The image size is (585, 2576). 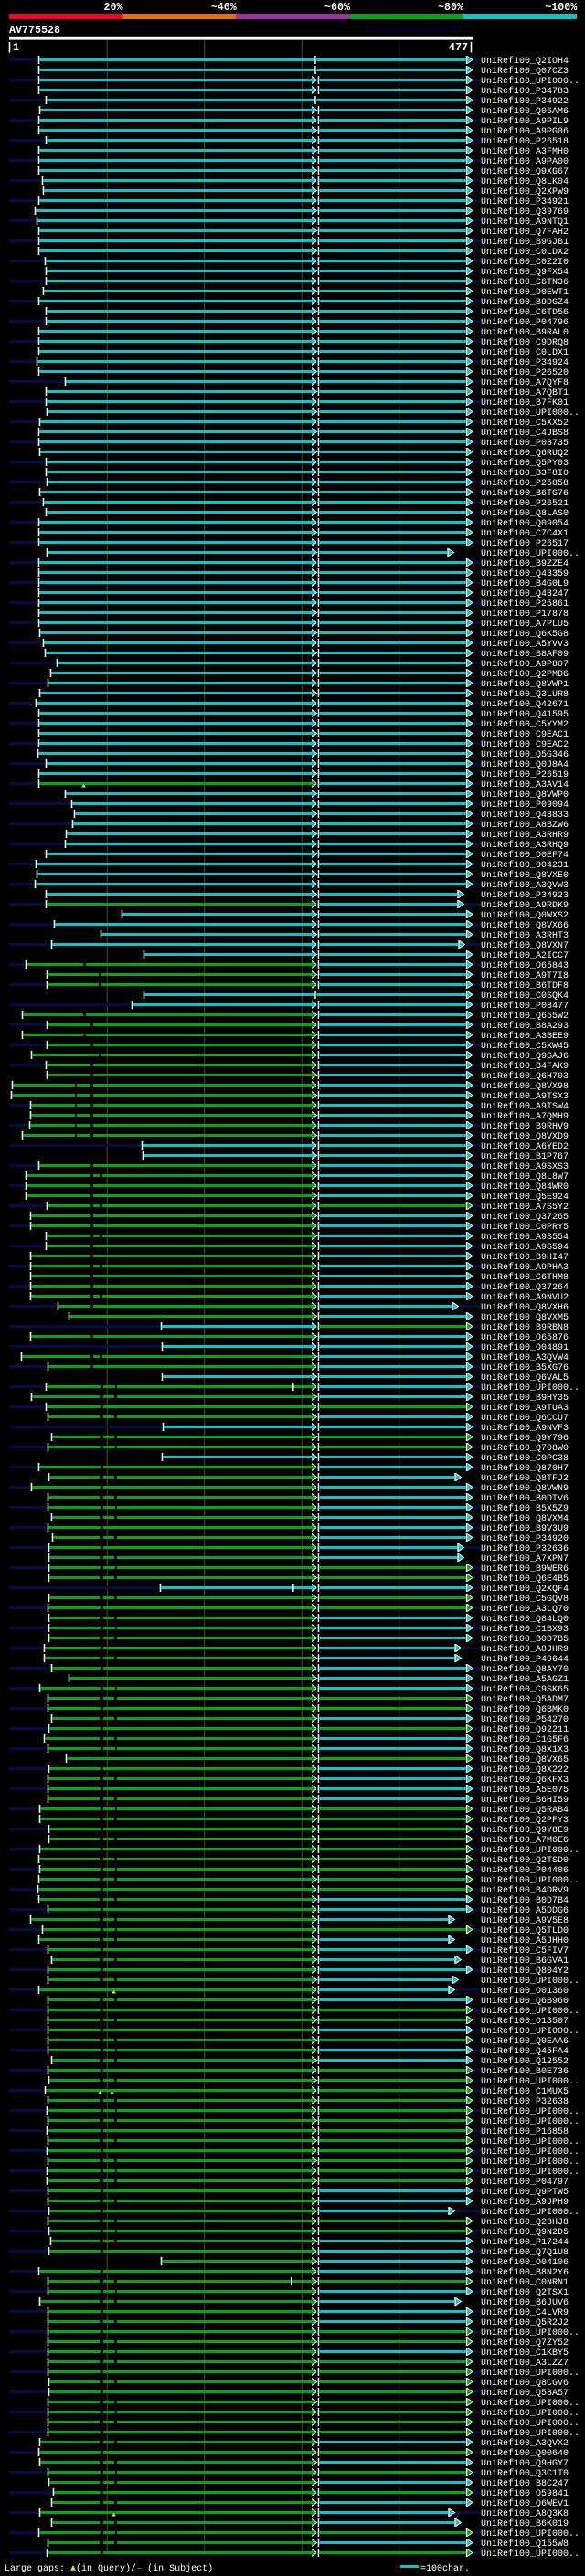 What do you see at coordinates (525, 975) in the screenshot?
I see `svg-text: UniRef100_A9T7I8` at bounding box center [525, 975].